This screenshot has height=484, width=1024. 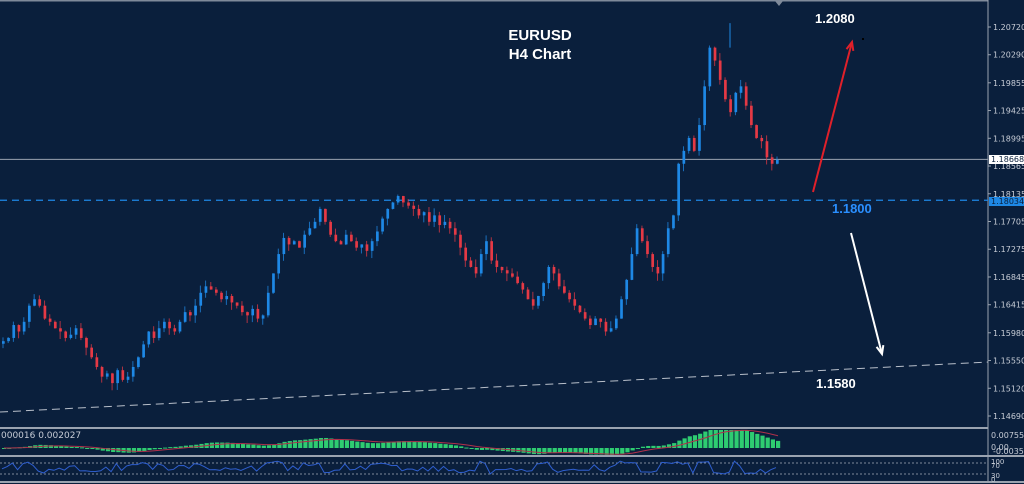 I want to click on support-trendline, so click(x=494, y=387).